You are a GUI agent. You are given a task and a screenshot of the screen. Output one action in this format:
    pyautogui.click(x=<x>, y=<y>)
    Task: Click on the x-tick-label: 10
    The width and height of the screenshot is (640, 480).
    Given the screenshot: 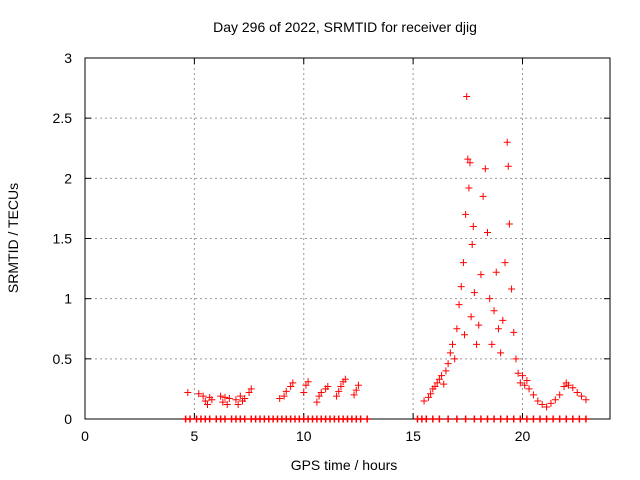 What is the action you would take?
    pyautogui.click(x=304, y=436)
    